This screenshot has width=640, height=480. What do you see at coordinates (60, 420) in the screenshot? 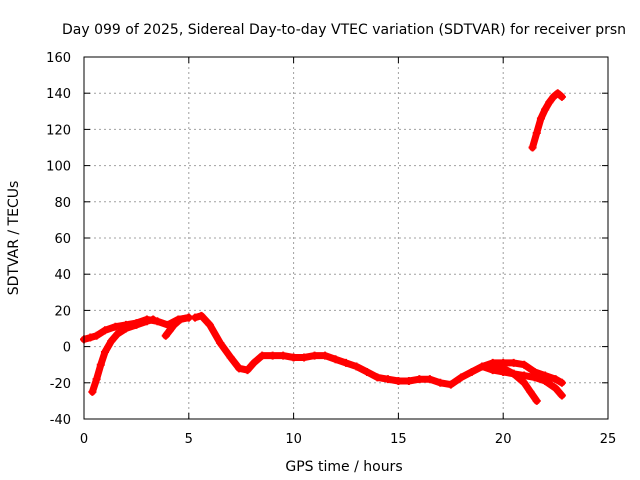
I see `y-tick-label: -40` at bounding box center [60, 420].